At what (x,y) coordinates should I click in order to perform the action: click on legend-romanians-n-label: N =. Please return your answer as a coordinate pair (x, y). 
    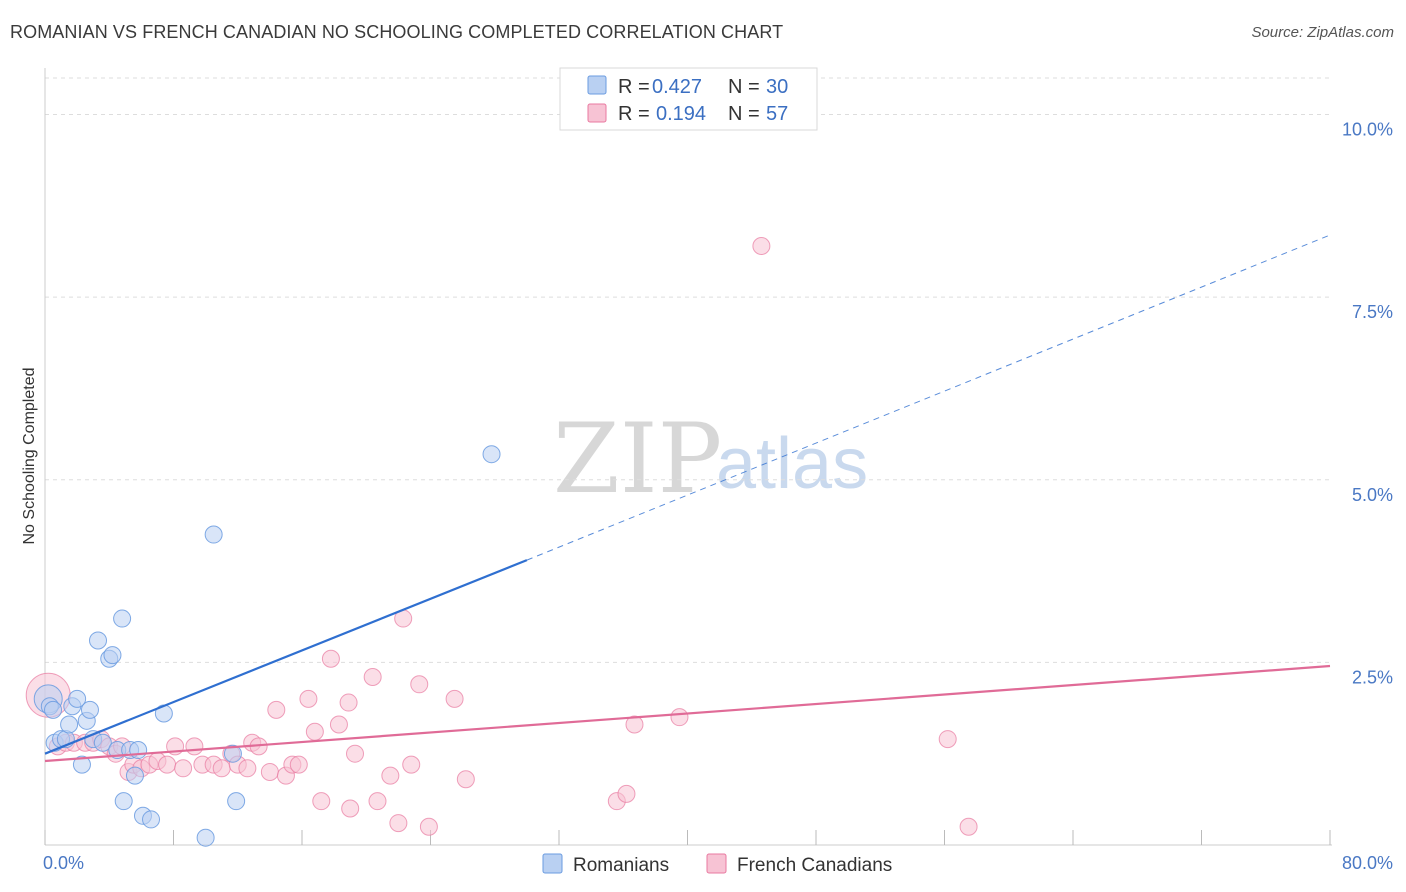
    Looking at the image, I should click on (744, 87).